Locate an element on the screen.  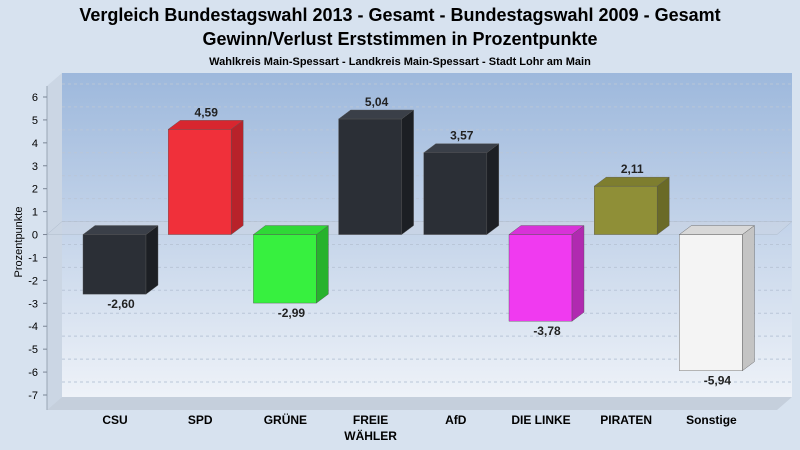
category-label: Sonstige is located at coordinates (711, 420).